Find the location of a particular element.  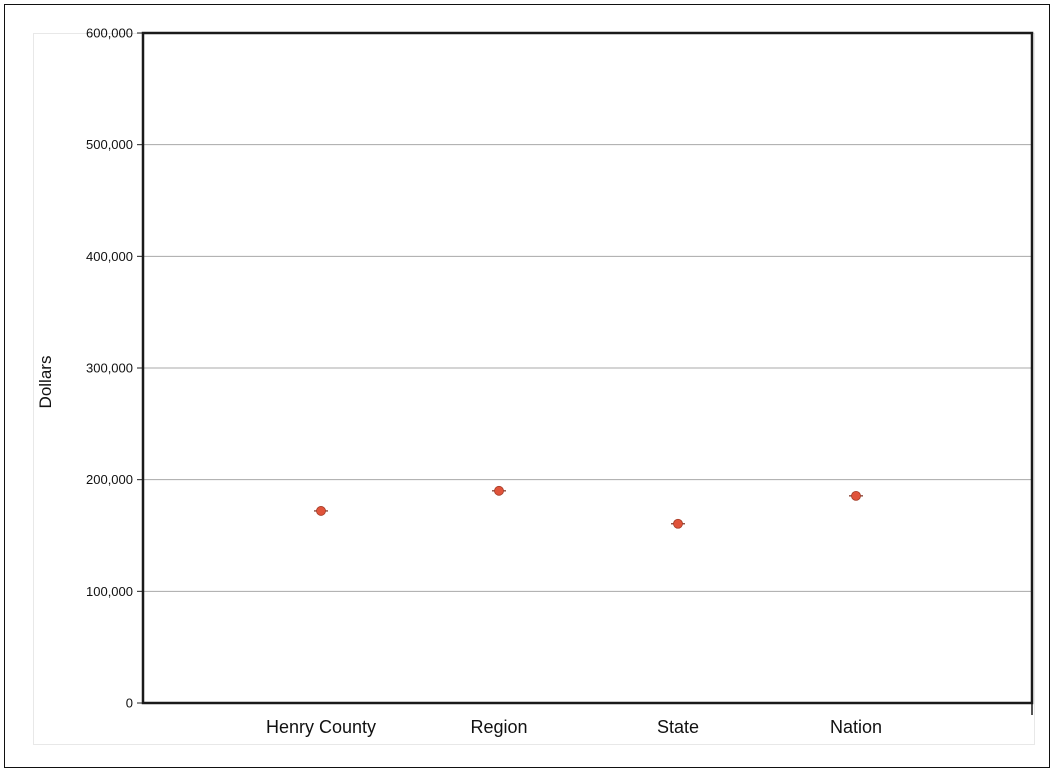

y-tick-label: 500,000 is located at coordinates (109, 144).